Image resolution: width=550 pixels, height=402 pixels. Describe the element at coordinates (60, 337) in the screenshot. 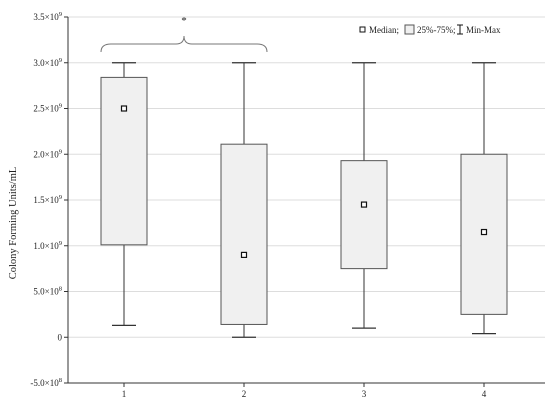

I see `y-tick-label: 0` at that location.